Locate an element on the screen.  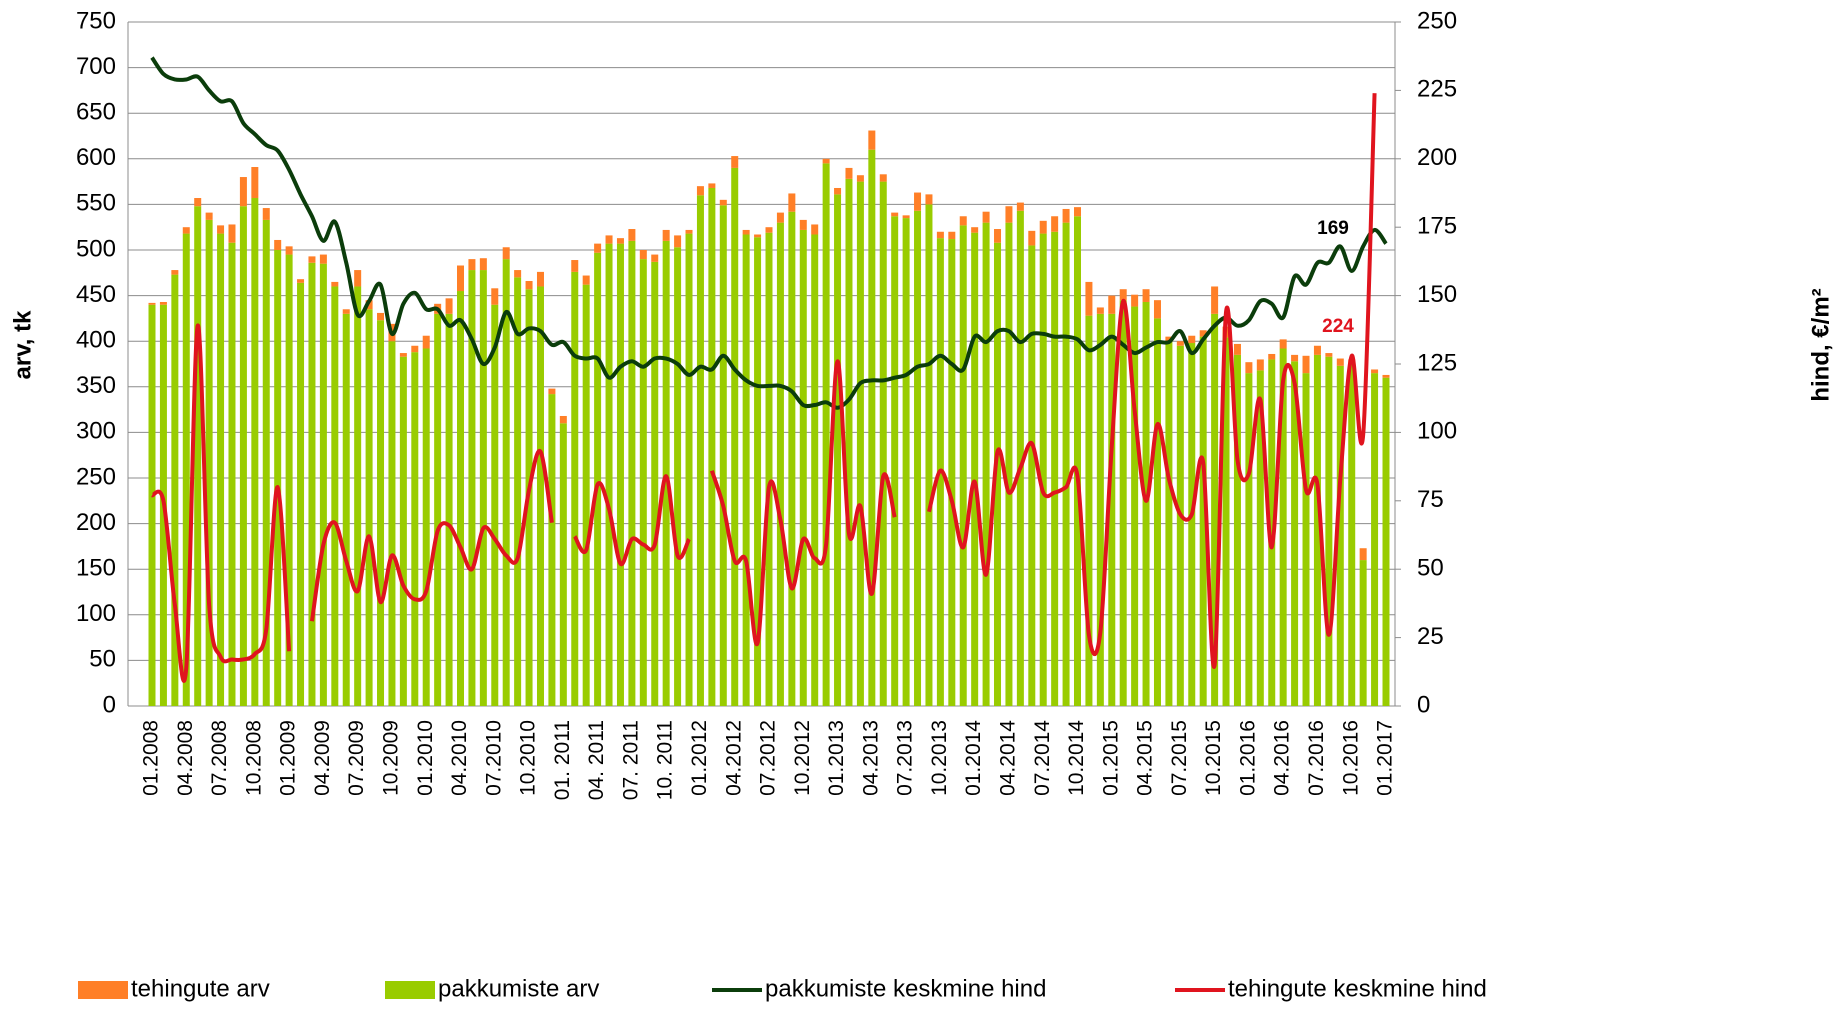
x-tick-label: 01.2014 is located at coordinates (973, 758).